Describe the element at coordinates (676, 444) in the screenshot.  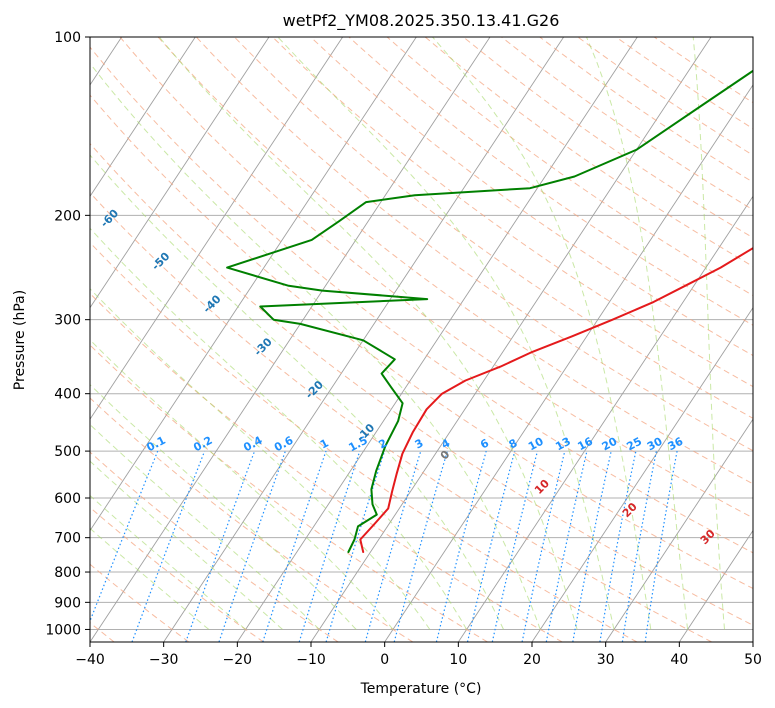
I see `mixing-ratio-label: 36` at that location.